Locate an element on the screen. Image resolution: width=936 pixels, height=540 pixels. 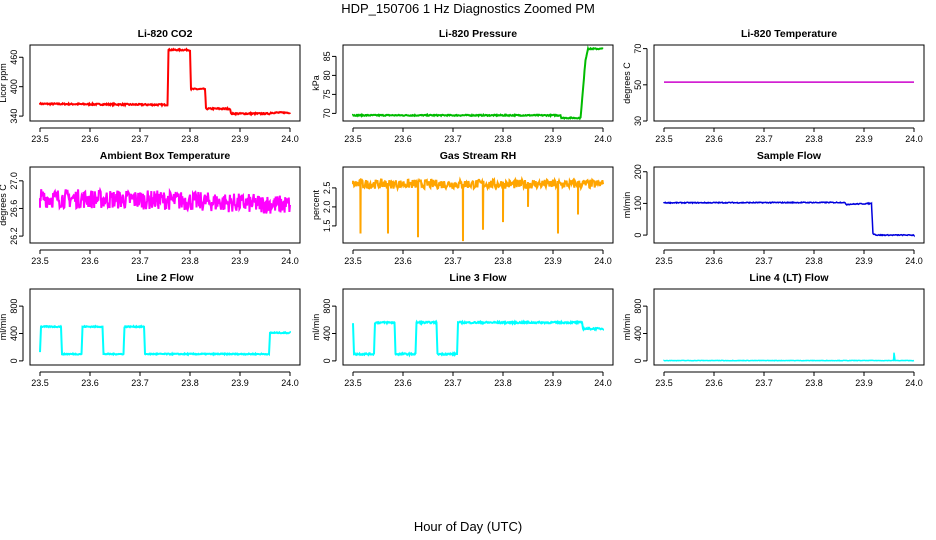
panel-title: Li-820 Pressure is located at coordinates (478, 34).